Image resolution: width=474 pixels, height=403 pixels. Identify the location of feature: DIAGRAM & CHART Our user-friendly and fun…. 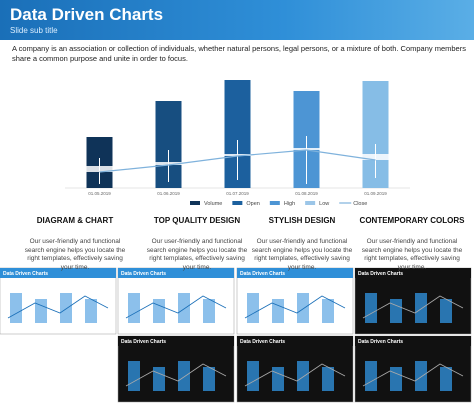
(75, 244).